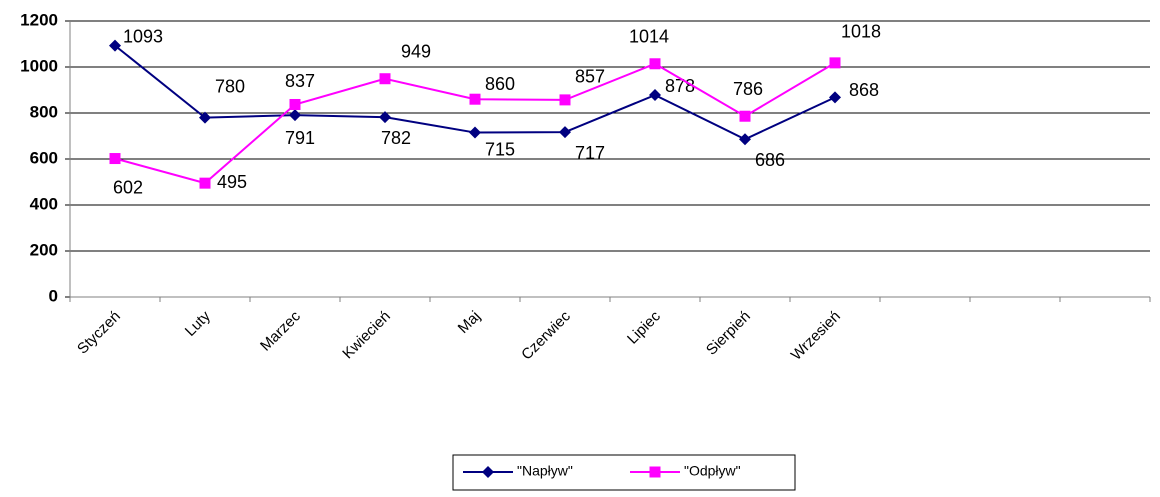 The width and height of the screenshot is (1160, 497). What do you see at coordinates (500, 84) in the screenshot?
I see `data-label: 860` at bounding box center [500, 84].